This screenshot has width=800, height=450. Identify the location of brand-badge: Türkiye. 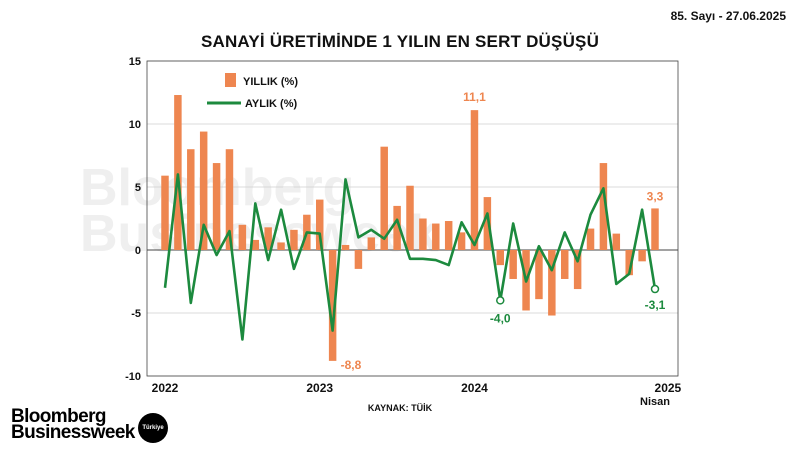
(153, 428).